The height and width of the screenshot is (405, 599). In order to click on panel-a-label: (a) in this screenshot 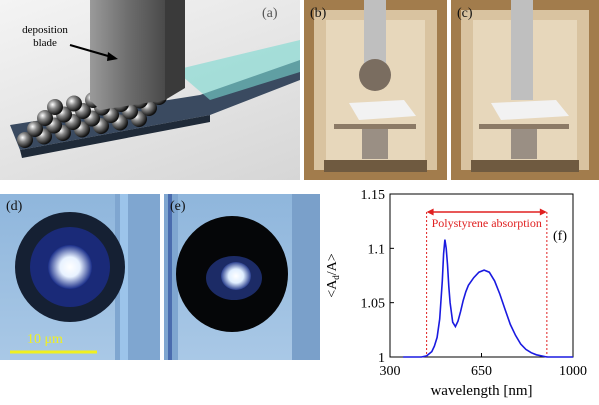, I will do `click(270, 13)`.